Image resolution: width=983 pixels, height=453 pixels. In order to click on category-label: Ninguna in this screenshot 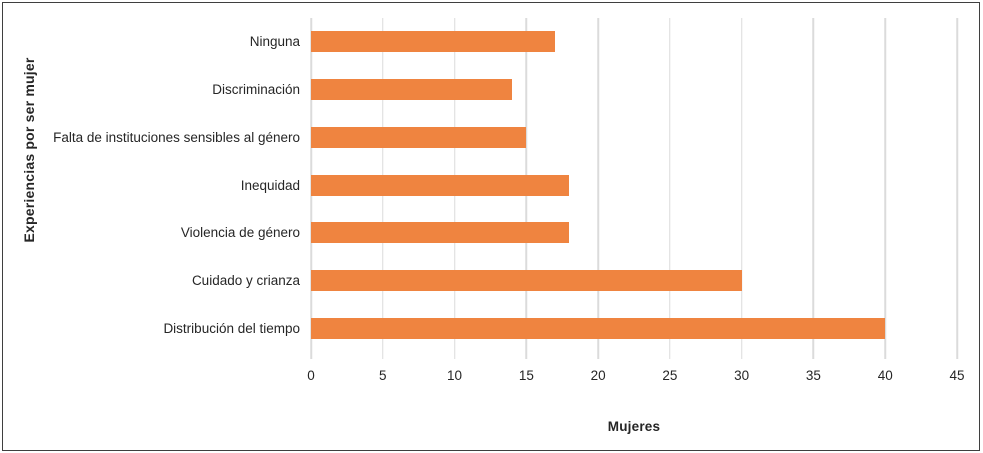, I will do `click(274, 42)`.